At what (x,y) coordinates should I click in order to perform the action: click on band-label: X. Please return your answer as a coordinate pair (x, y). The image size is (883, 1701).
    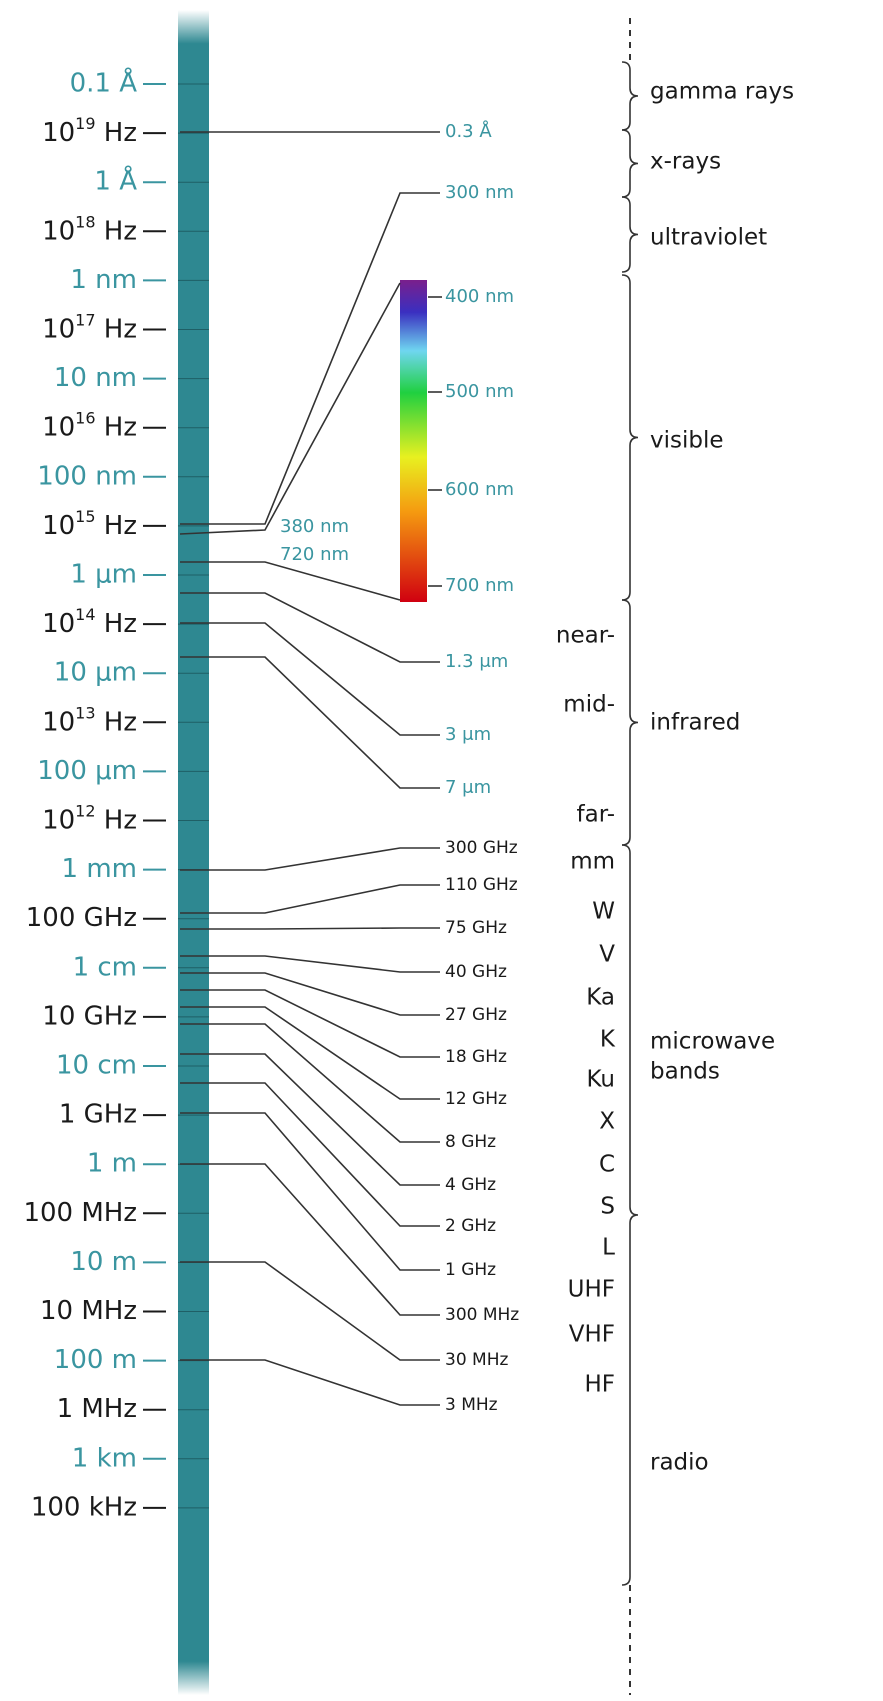
    Looking at the image, I should click on (607, 1122).